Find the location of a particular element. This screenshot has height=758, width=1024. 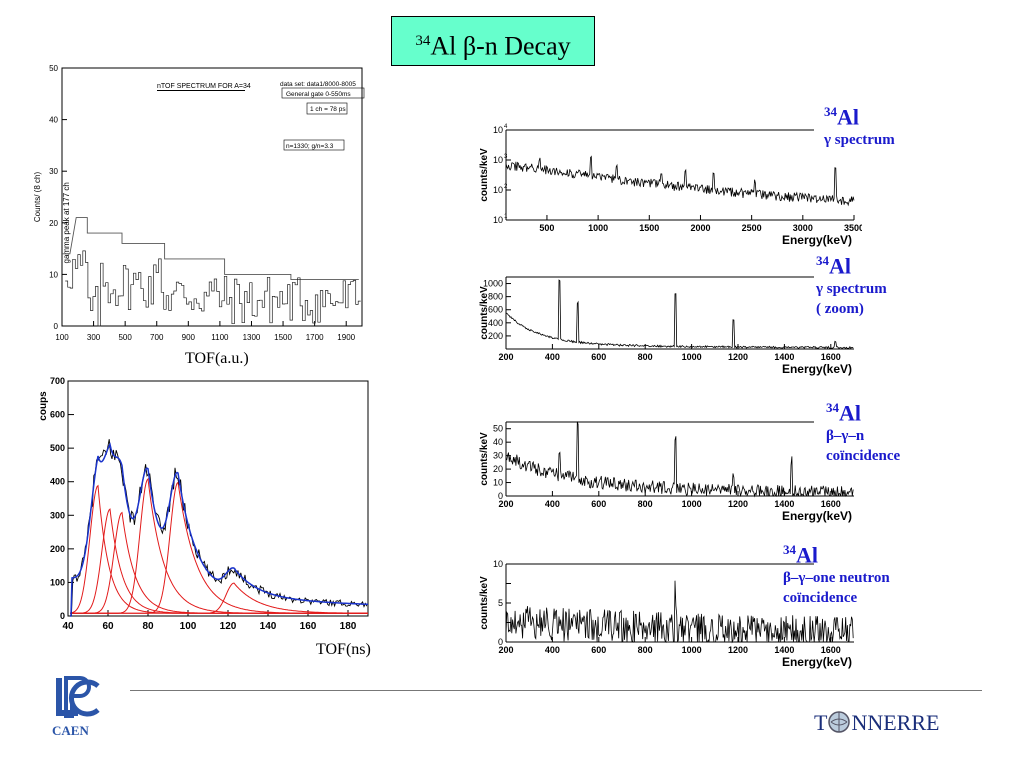

gamma-spectrum-x-tick-label: 3000 is located at coordinates (803, 228).